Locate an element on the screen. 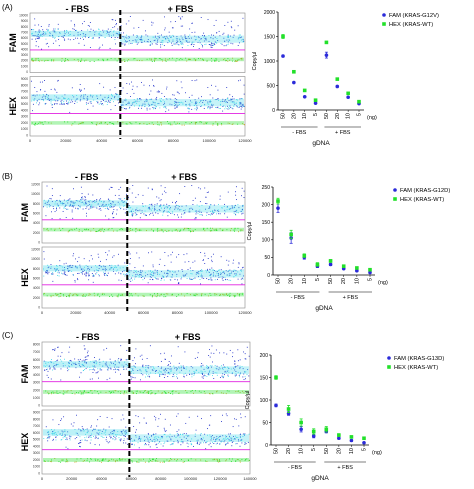  y-tick-label: 6000 is located at coordinates (24, 38).